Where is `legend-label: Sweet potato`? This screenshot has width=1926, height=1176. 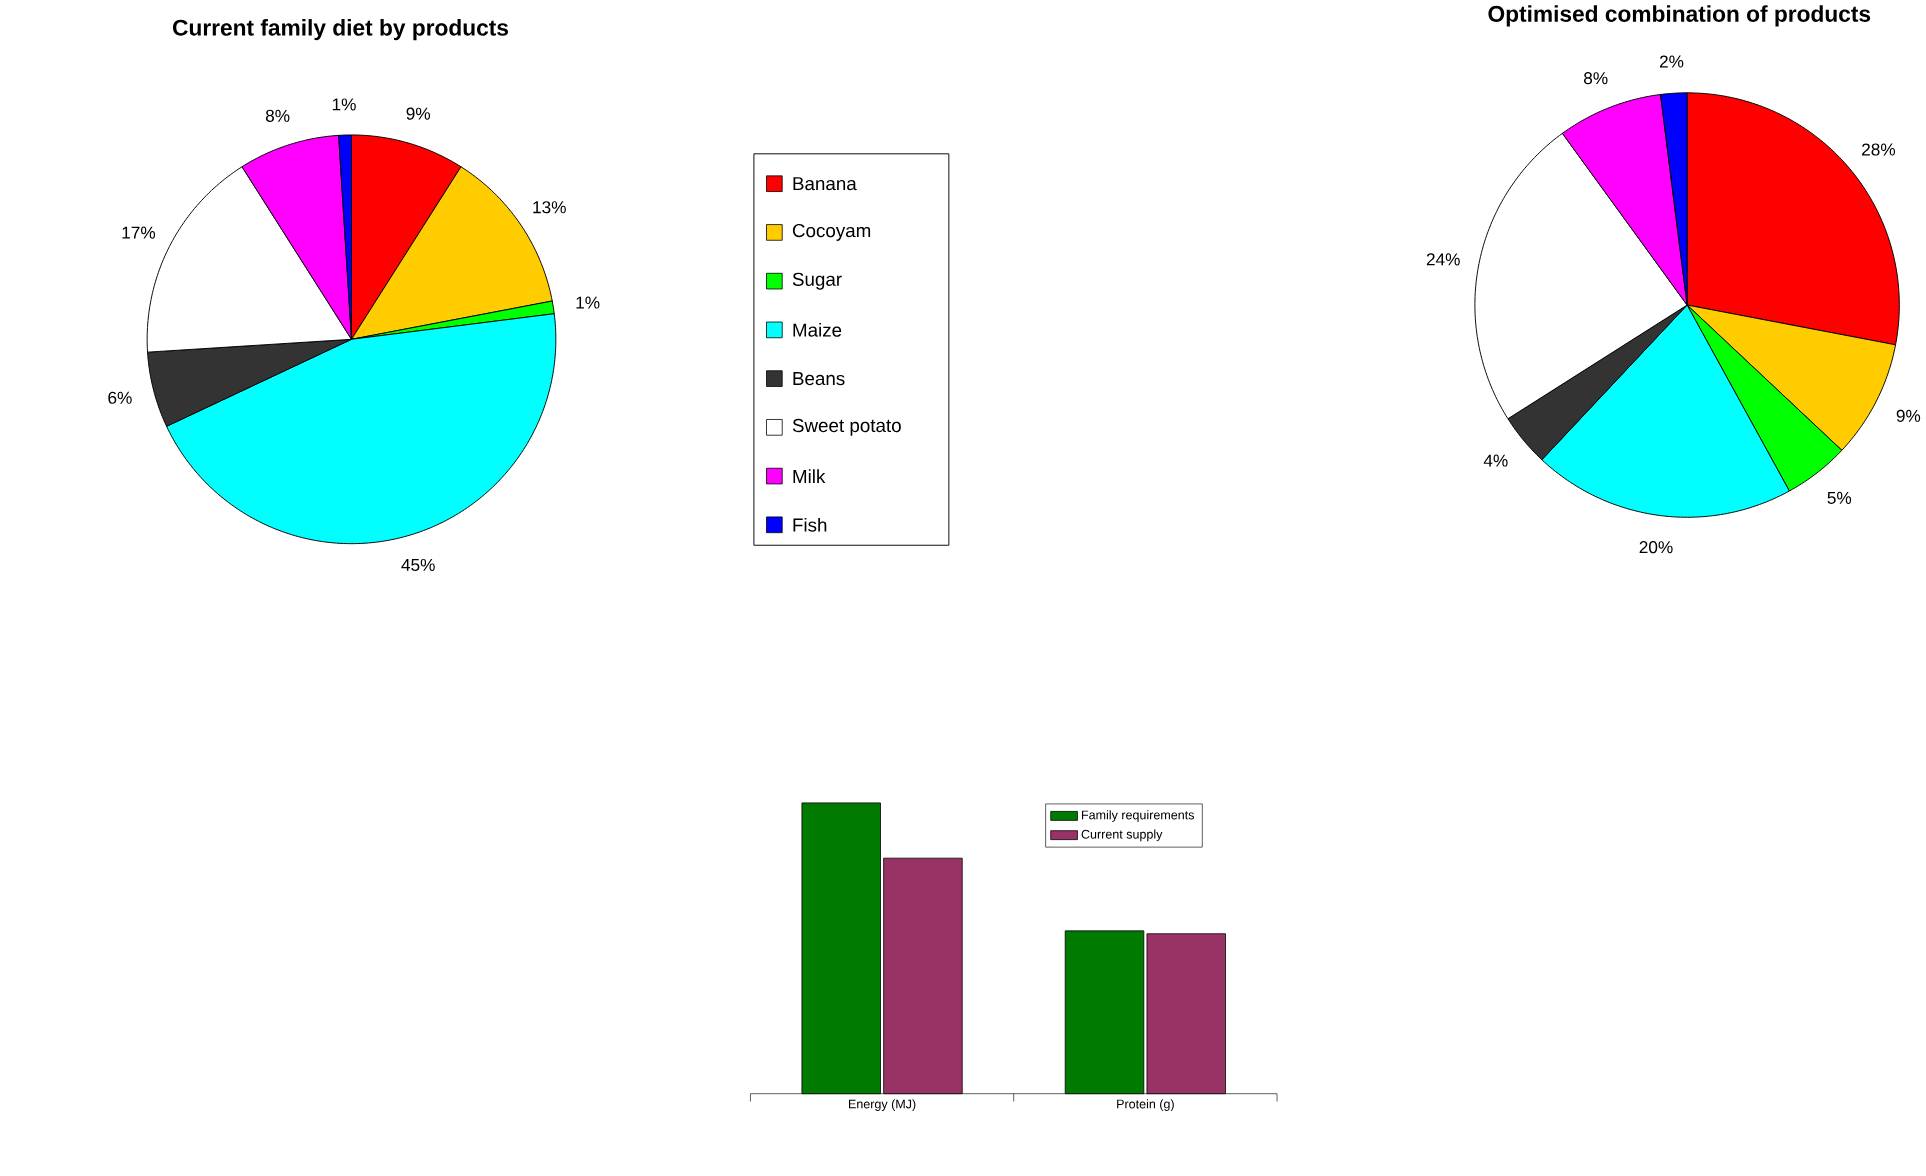
legend-label: Sweet potato is located at coordinates (846, 428).